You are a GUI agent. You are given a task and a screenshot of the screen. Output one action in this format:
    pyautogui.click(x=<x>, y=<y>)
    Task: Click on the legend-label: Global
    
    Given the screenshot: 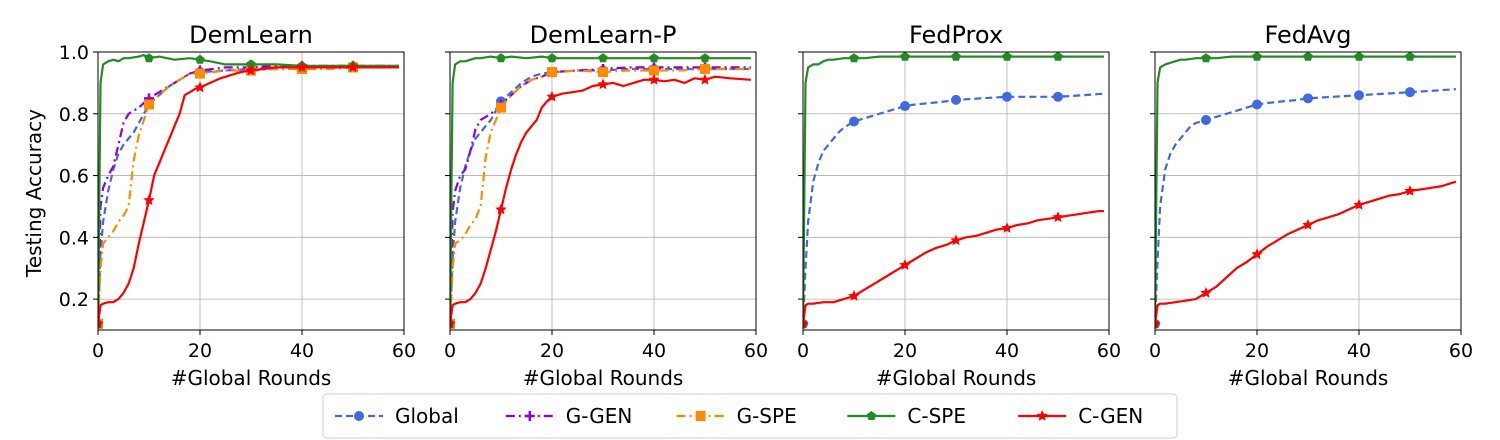 What is the action you would take?
    pyautogui.click(x=427, y=416)
    